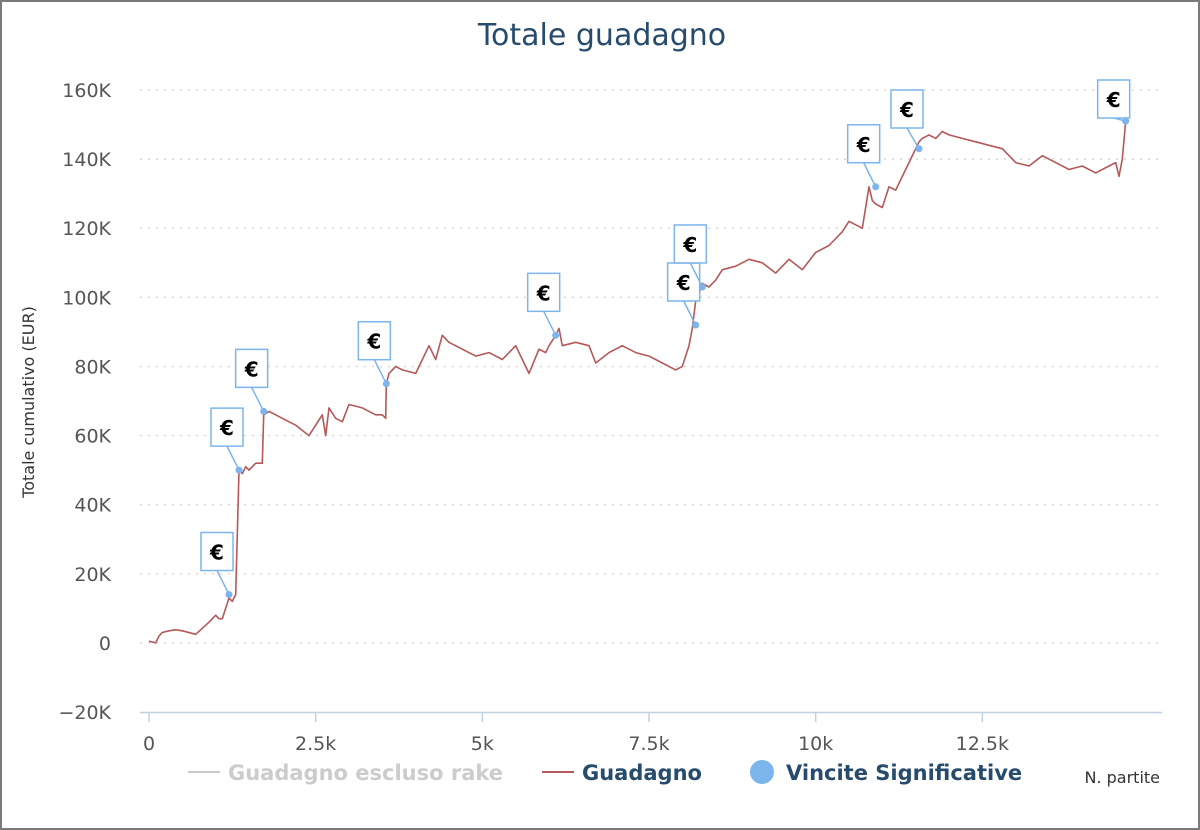 The image size is (1200, 830). What do you see at coordinates (904, 773) in the screenshot?
I see `legend-item-label: Vincite Significative` at bounding box center [904, 773].